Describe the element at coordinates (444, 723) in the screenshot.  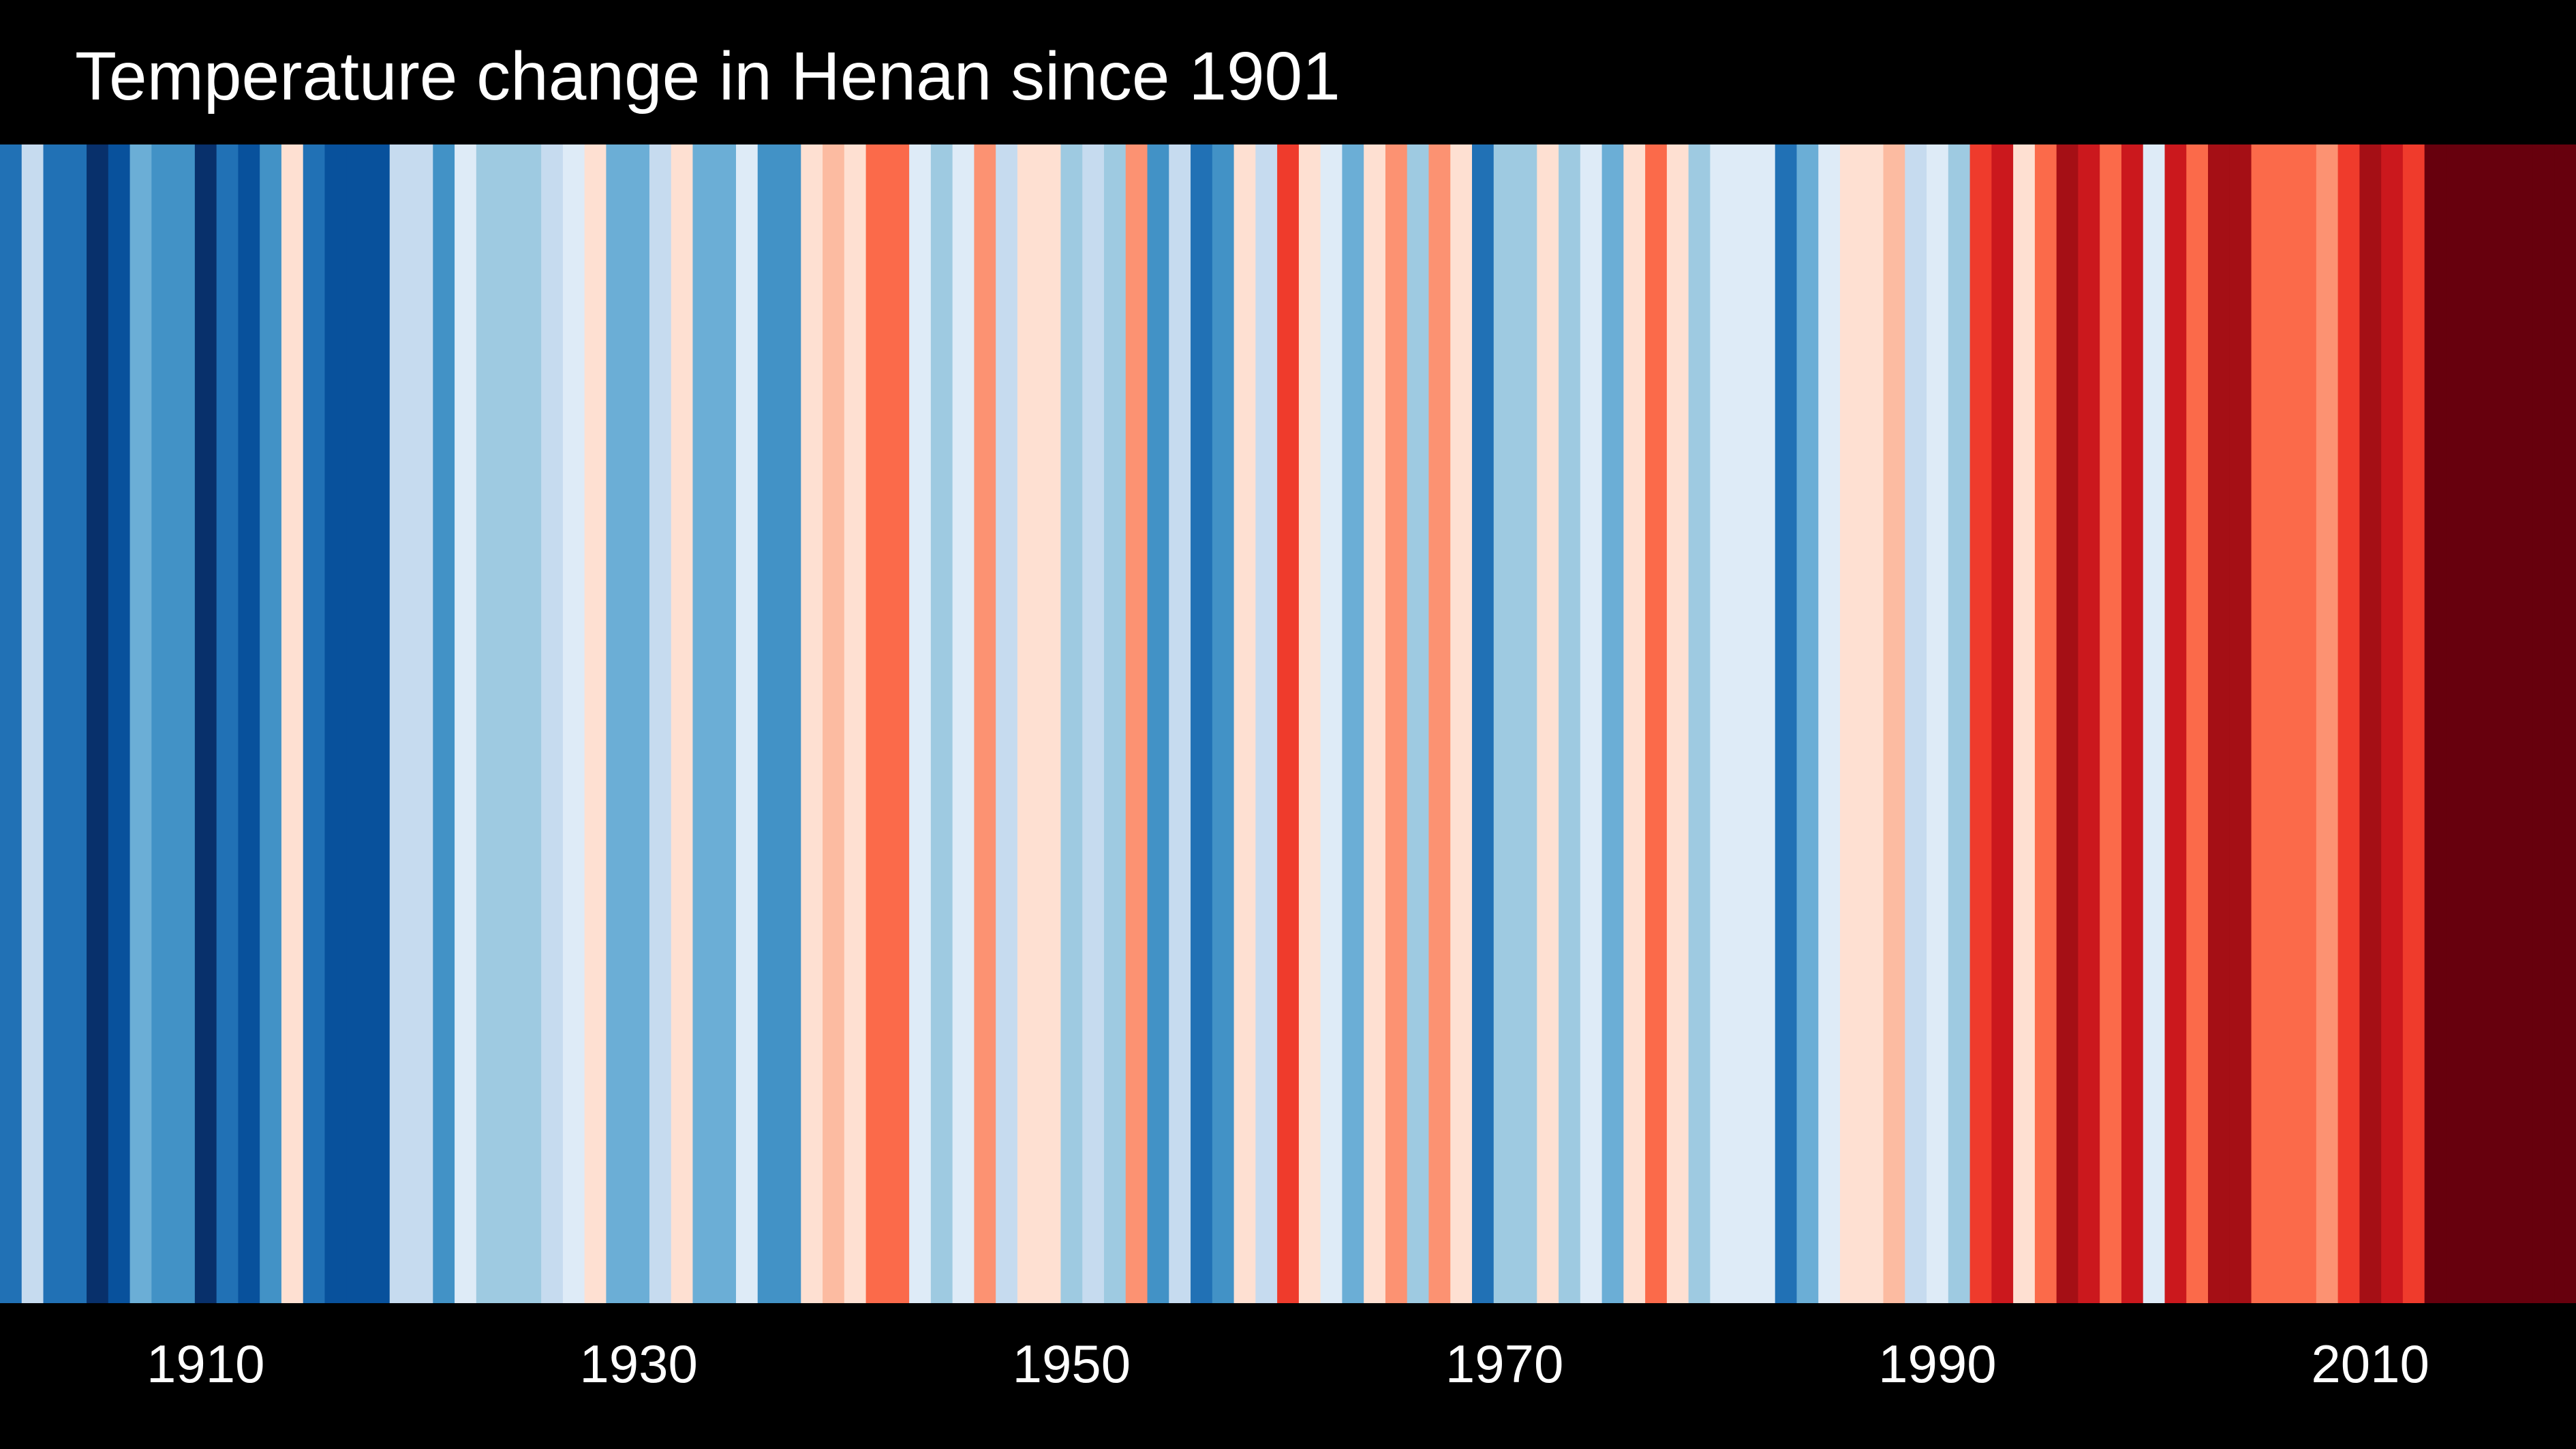
I see `stripe-1921` at that location.